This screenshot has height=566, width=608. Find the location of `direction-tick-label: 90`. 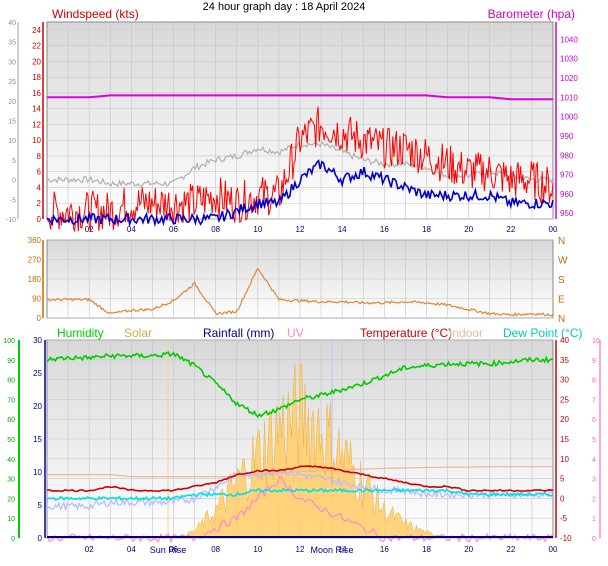

direction-tick-label: 90 is located at coordinates (36, 299).